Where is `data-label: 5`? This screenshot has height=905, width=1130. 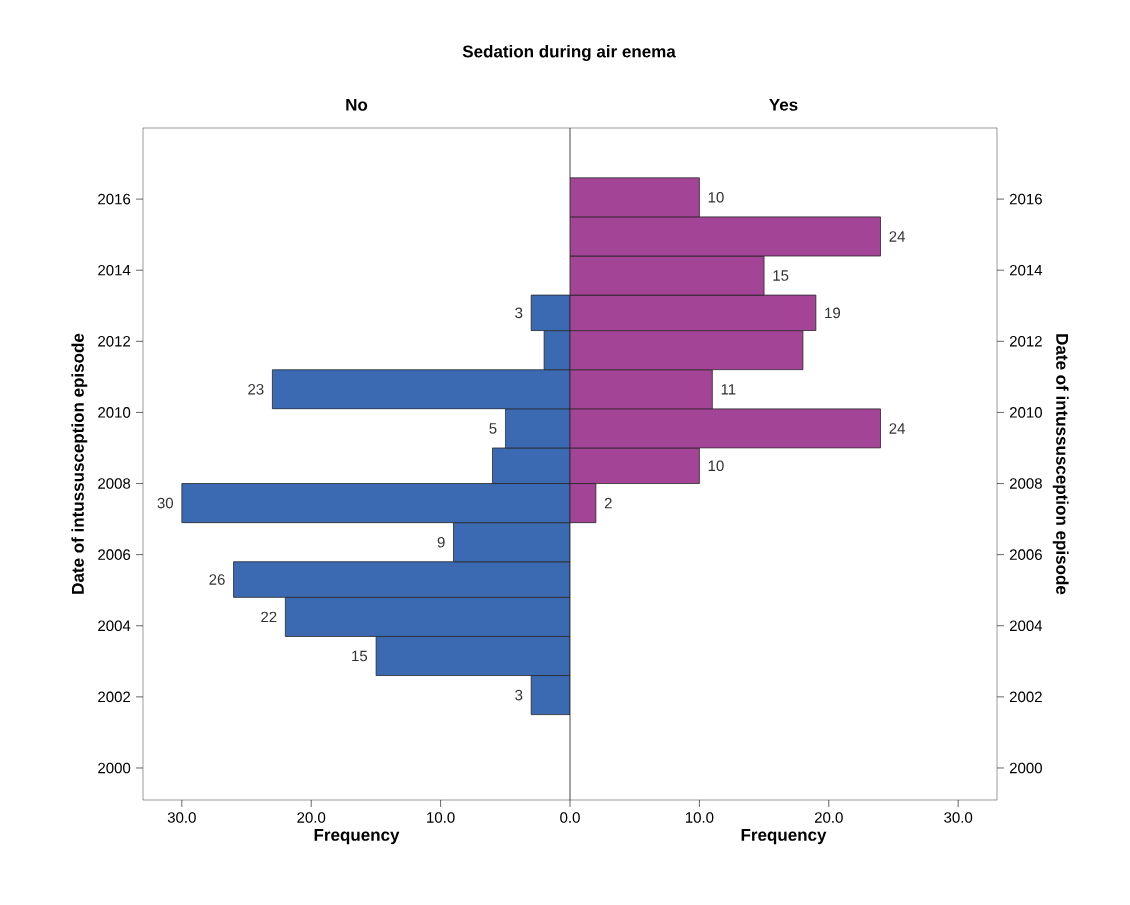 data-label: 5 is located at coordinates (493, 428).